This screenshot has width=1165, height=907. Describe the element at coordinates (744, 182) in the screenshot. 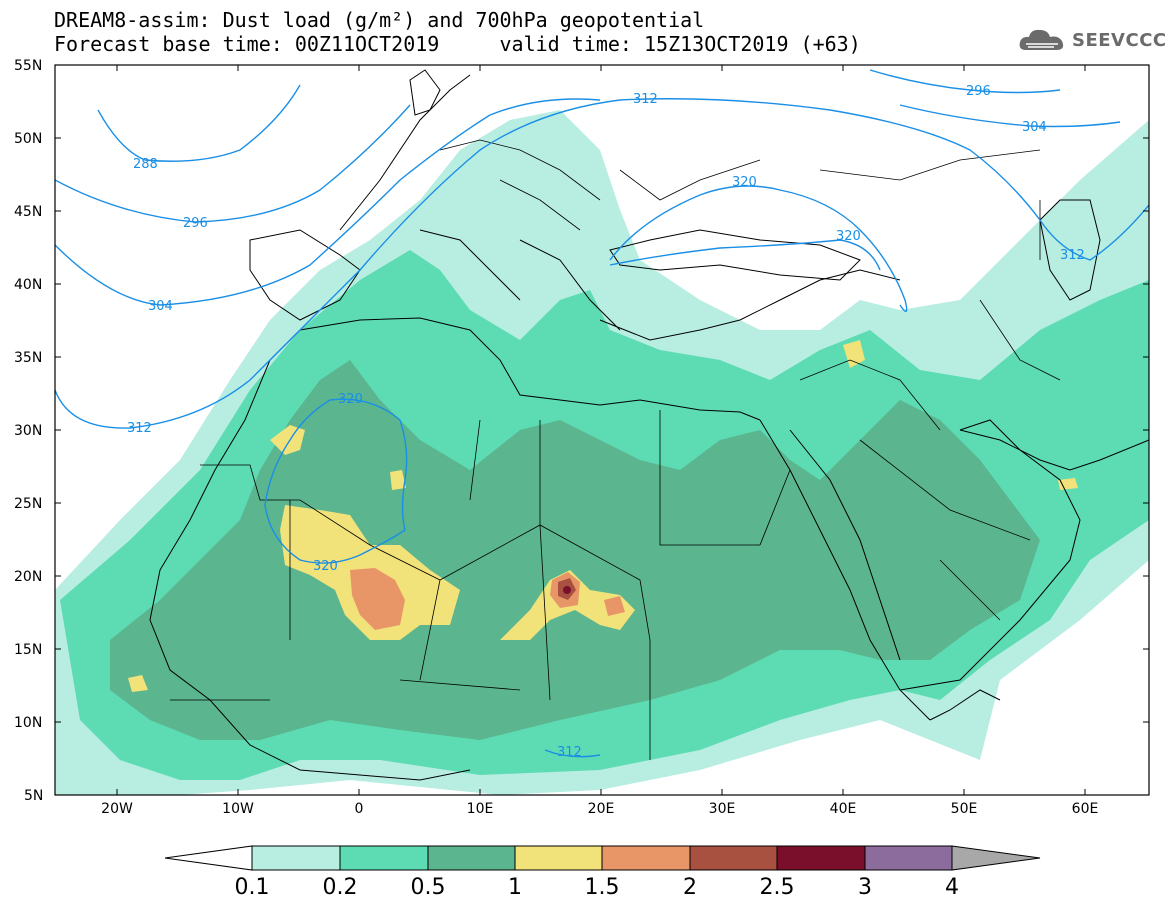

I see `contour-label-320-c: 320` at that location.